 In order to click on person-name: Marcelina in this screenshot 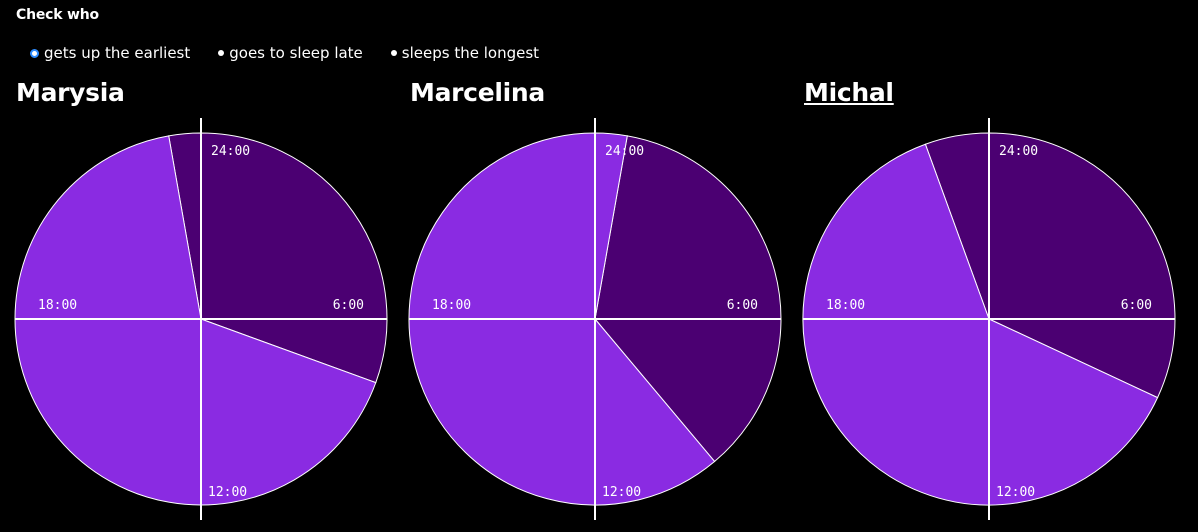, I will do `click(477, 92)`.